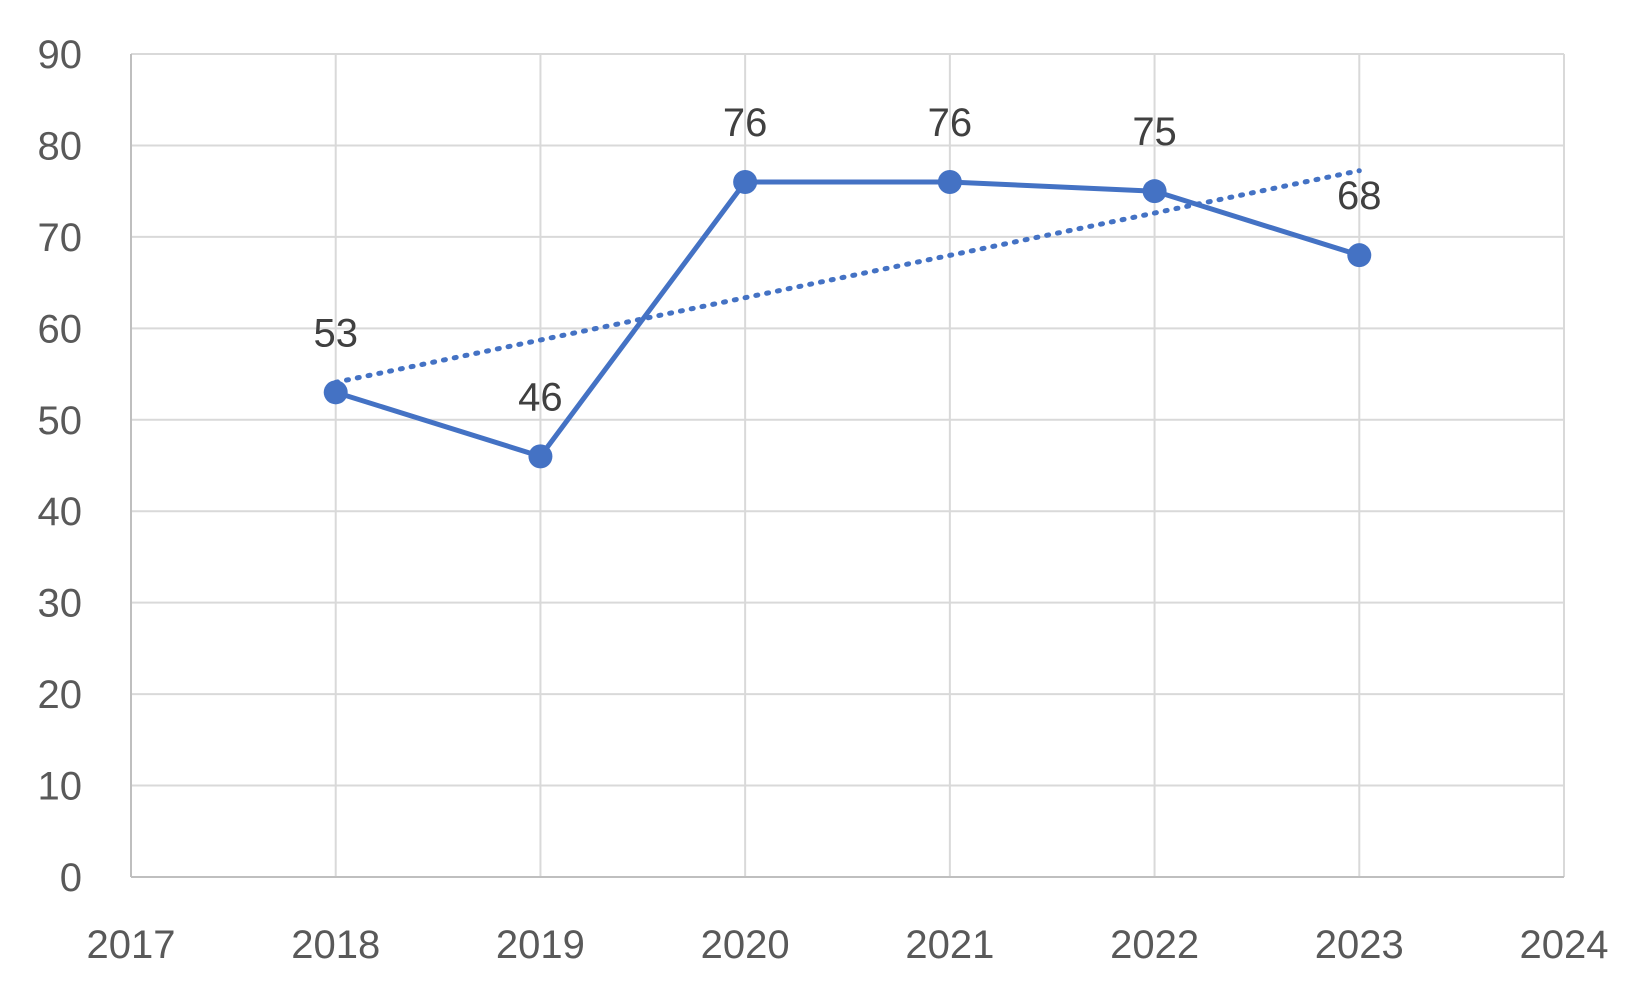  What do you see at coordinates (71, 878) in the screenshot?
I see `y-tick-label: 0` at bounding box center [71, 878].